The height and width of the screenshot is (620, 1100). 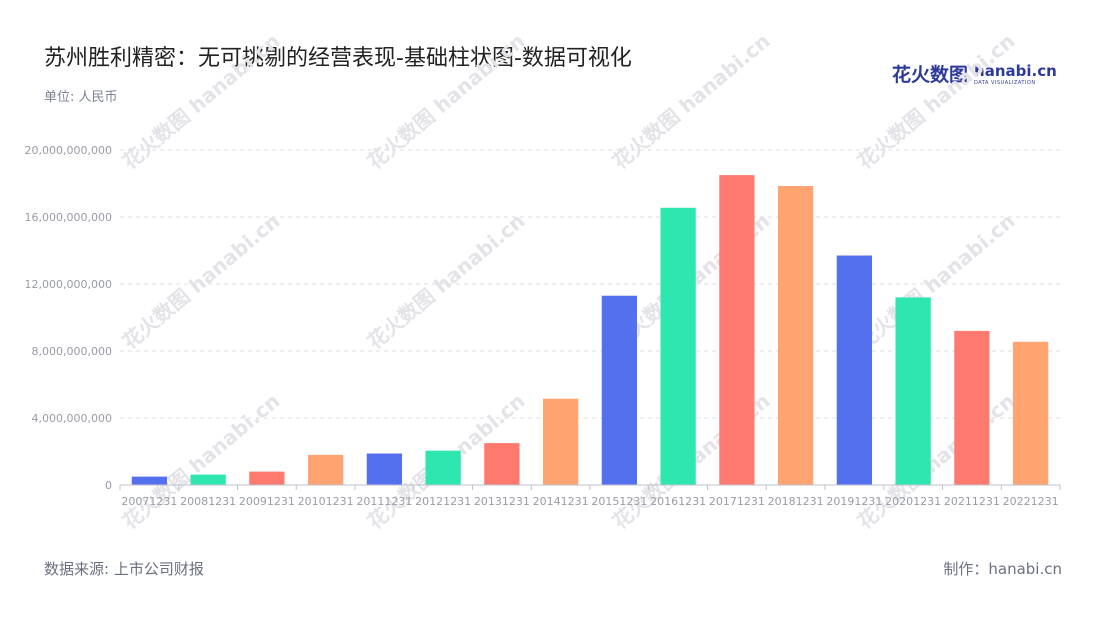 What do you see at coordinates (1005, 83) in the screenshot?
I see `logo-subtitle: DATA VISUALIZATION` at bounding box center [1005, 83].